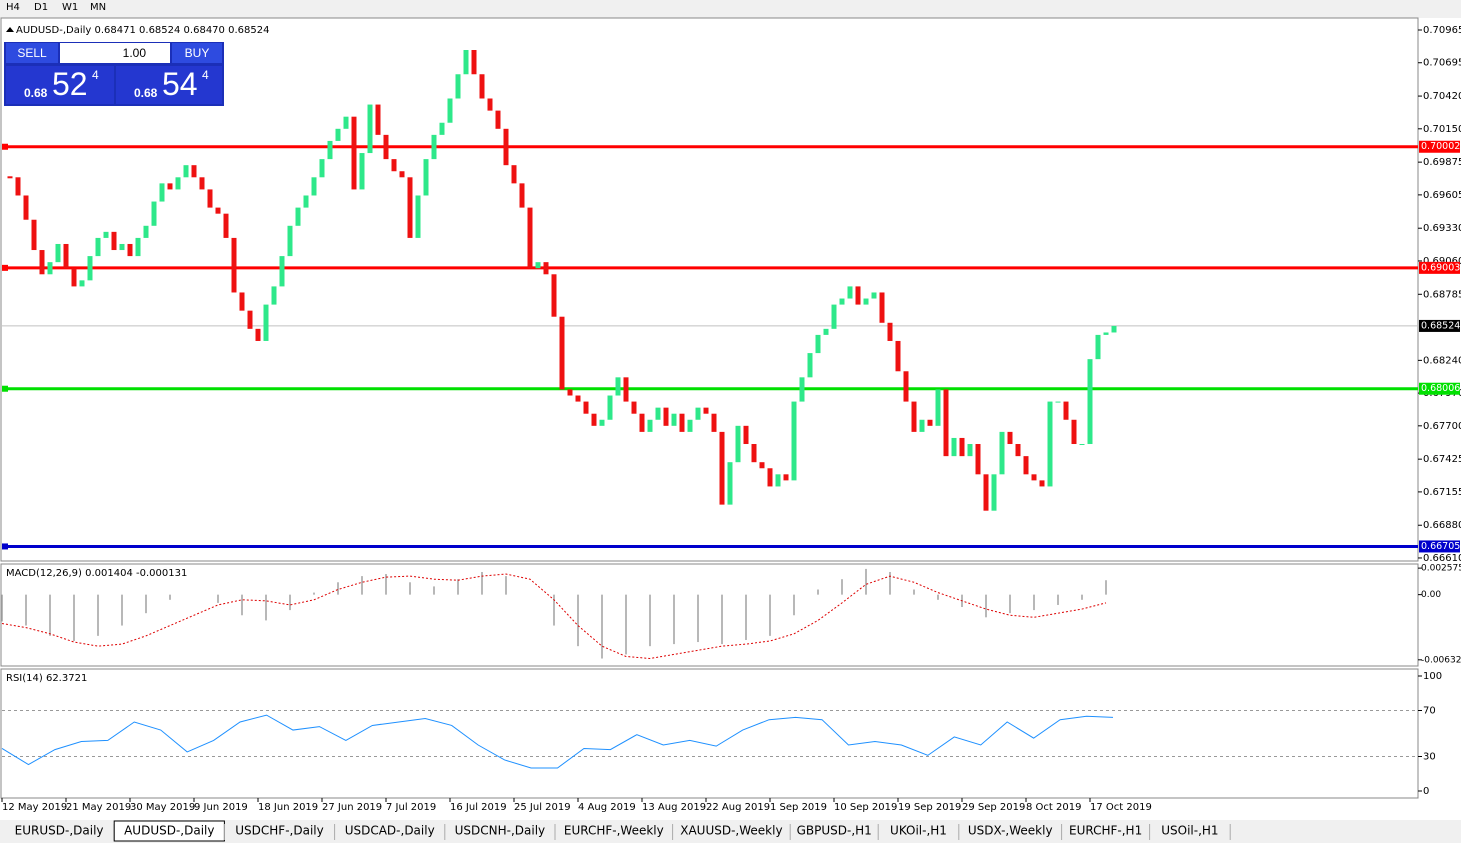  I want to click on buy-pips: 54, so click(180, 84).